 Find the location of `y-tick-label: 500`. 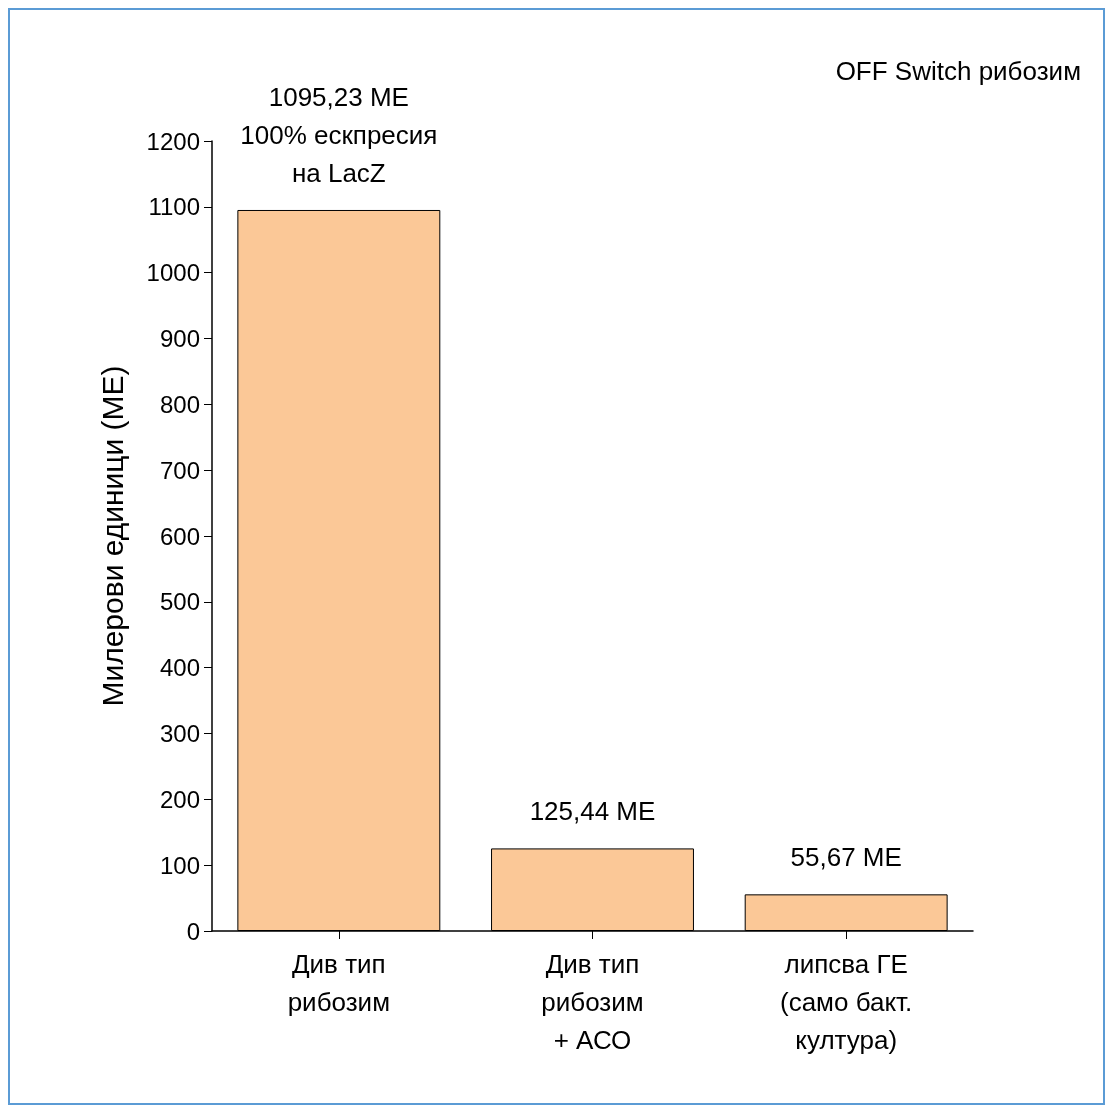

y-tick-label: 500 is located at coordinates (179, 602).